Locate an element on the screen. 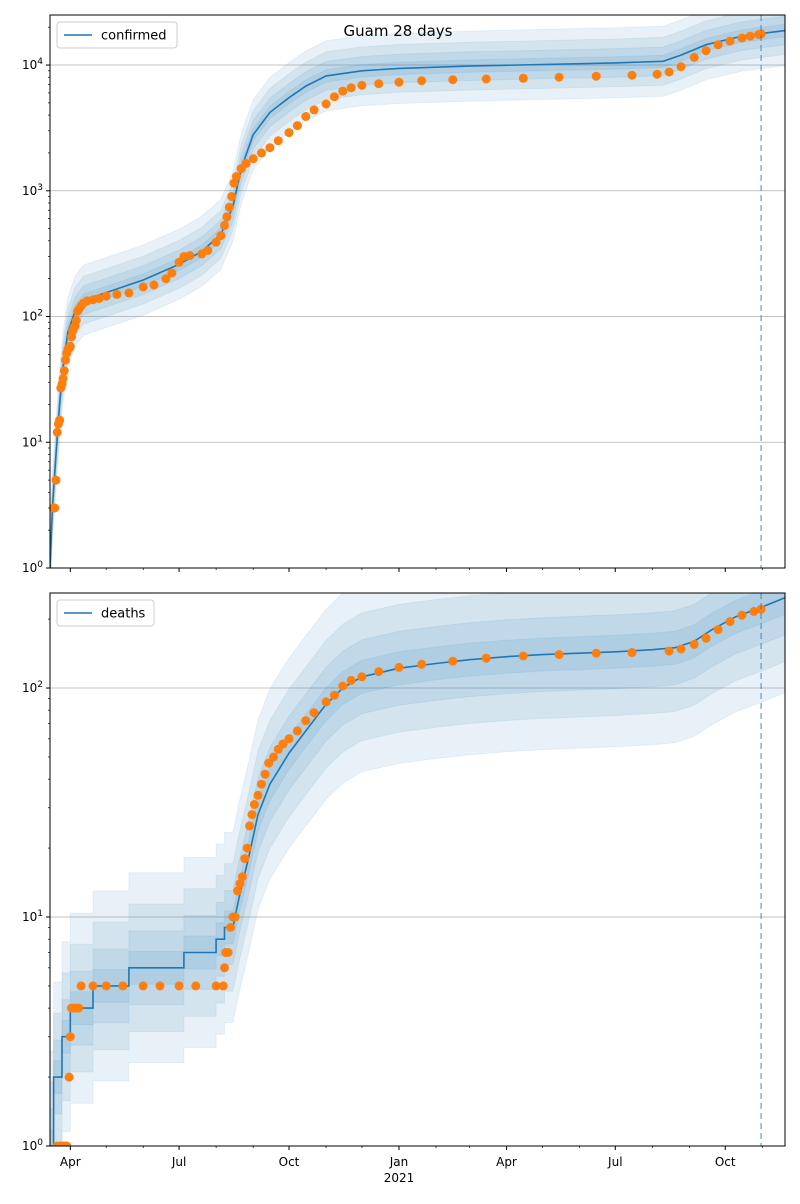  y-tick-label: 102 is located at coordinates (32, 316).